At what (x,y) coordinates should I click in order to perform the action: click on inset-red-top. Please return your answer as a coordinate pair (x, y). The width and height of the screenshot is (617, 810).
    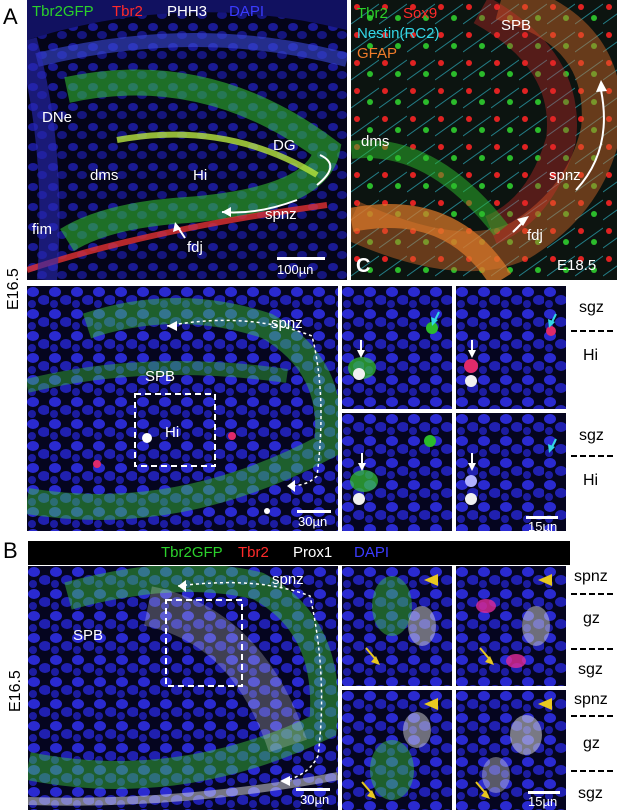
    Looking at the image, I should click on (511, 347).